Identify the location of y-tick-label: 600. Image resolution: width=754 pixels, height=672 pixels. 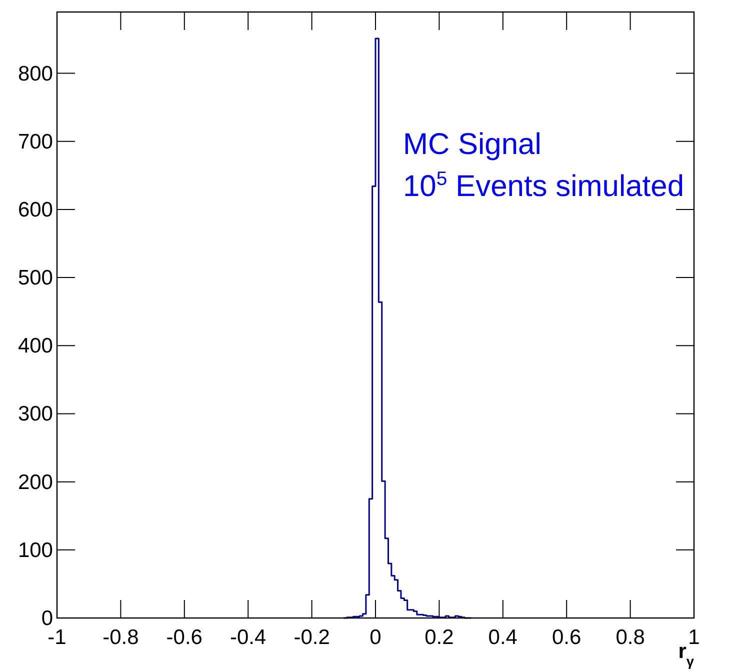
(35, 210).